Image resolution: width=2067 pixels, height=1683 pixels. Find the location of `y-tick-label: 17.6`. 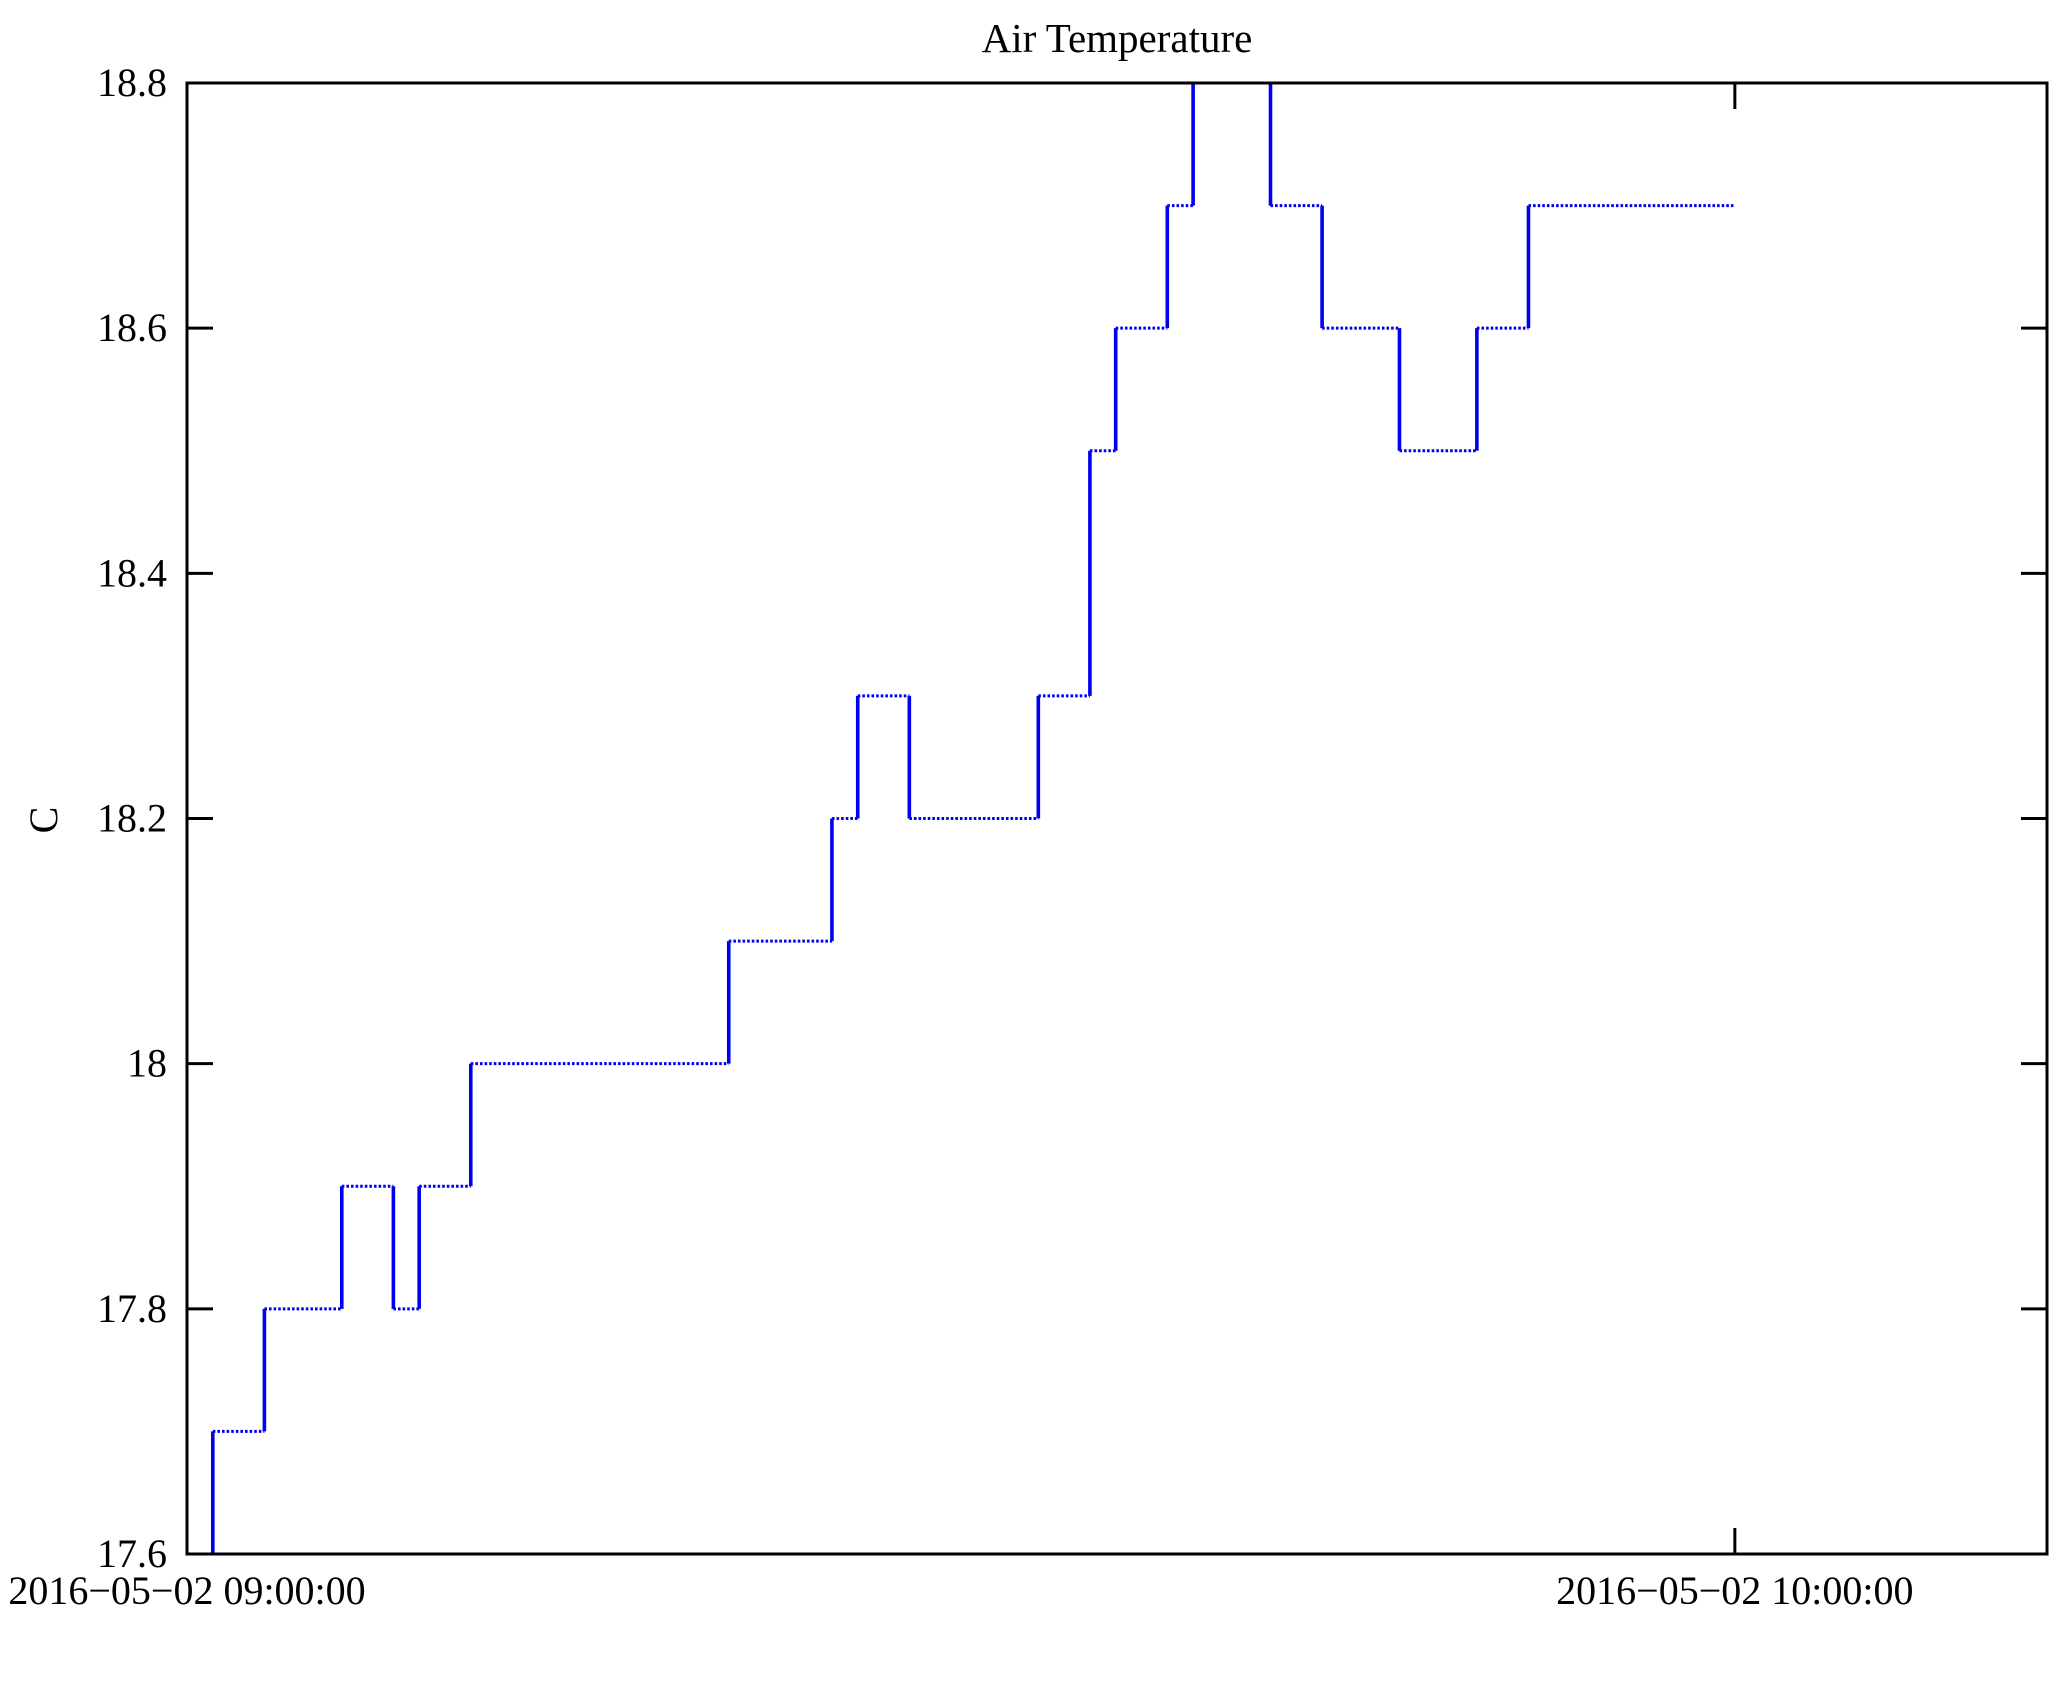

y-tick-label: 17.6 is located at coordinates (132, 1553).